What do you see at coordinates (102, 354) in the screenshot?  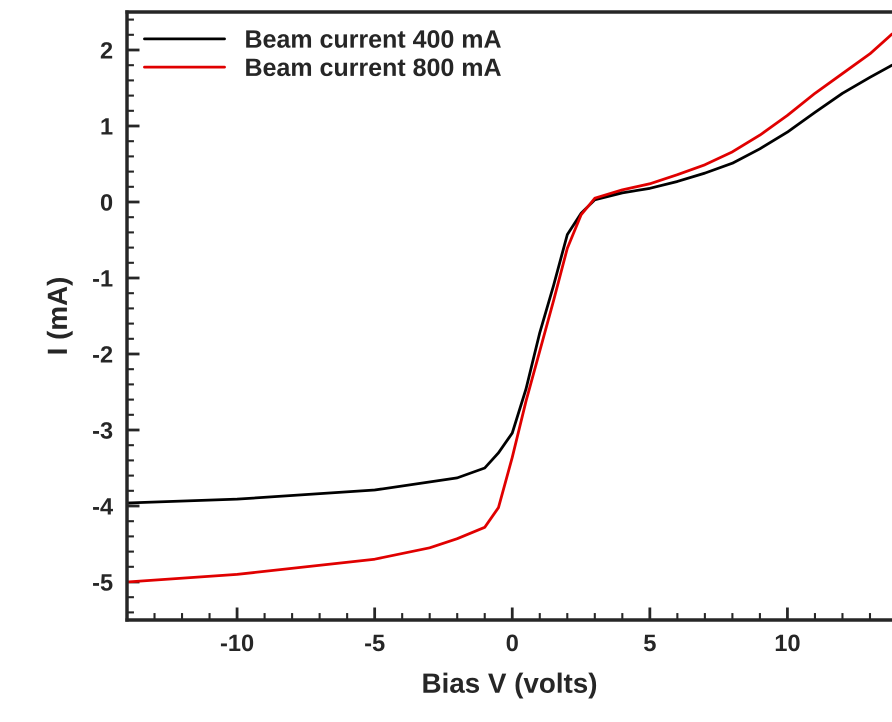 I see `y-tick-label: -2` at bounding box center [102, 354].